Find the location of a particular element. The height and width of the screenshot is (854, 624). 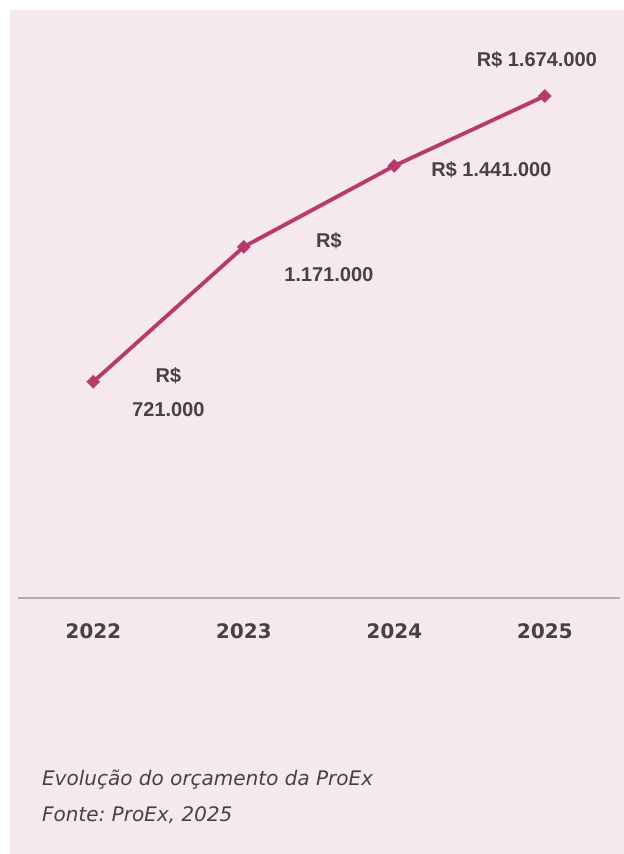

data-label: R$ 1.441.000 is located at coordinates (491, 169).